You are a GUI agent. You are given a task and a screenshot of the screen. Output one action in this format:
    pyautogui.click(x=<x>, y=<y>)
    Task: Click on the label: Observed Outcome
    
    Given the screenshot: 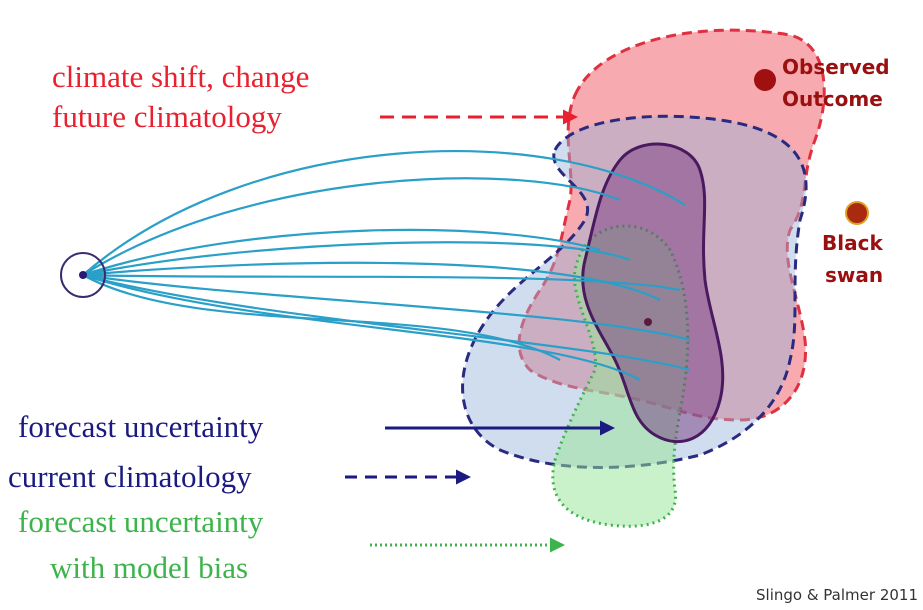 What is the action you would take?
    pyautogui.click(x=839, y=83)
    